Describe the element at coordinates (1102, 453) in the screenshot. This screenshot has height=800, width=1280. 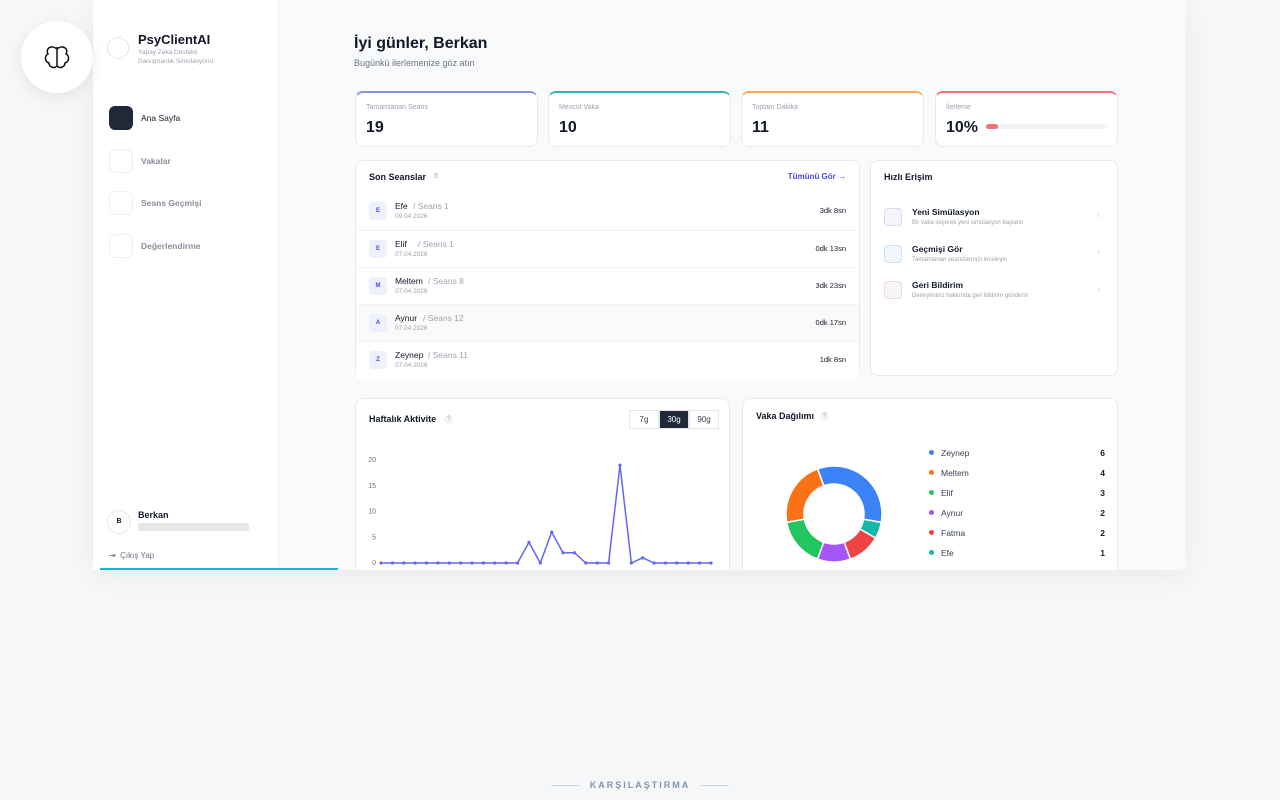
I see `legend-value: 6` at that location.